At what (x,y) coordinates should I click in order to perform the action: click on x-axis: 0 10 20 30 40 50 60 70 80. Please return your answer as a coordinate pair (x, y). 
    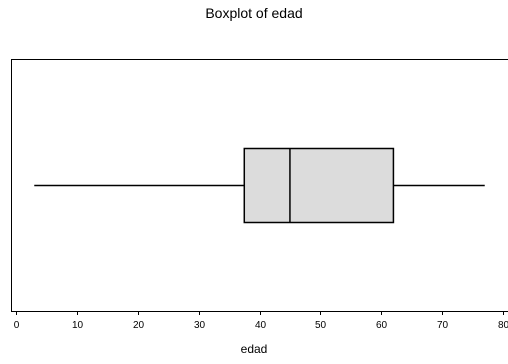
    Looking at the image, I should click on (261, 321).